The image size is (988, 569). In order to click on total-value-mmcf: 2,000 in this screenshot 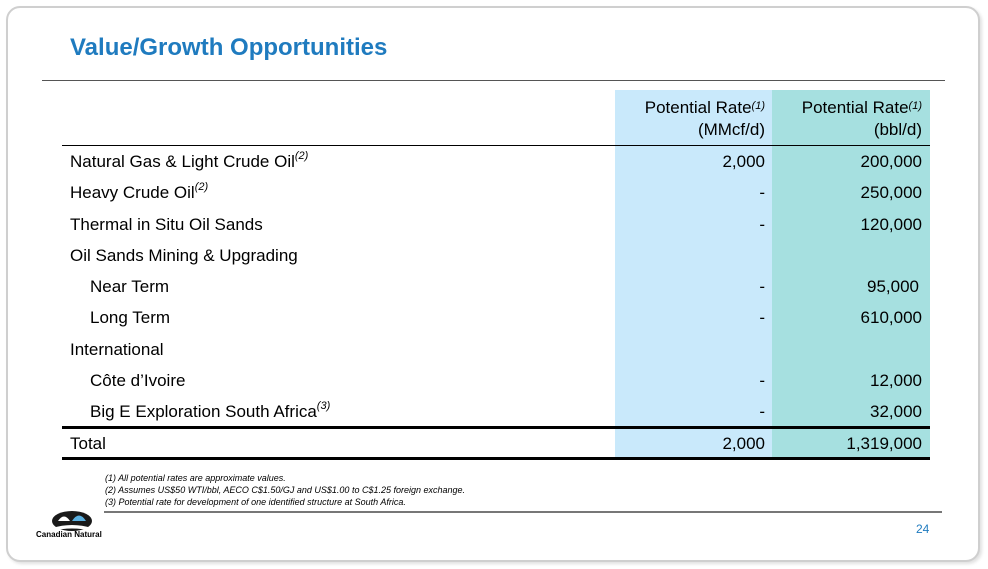, I will do `click(743, 443)`.